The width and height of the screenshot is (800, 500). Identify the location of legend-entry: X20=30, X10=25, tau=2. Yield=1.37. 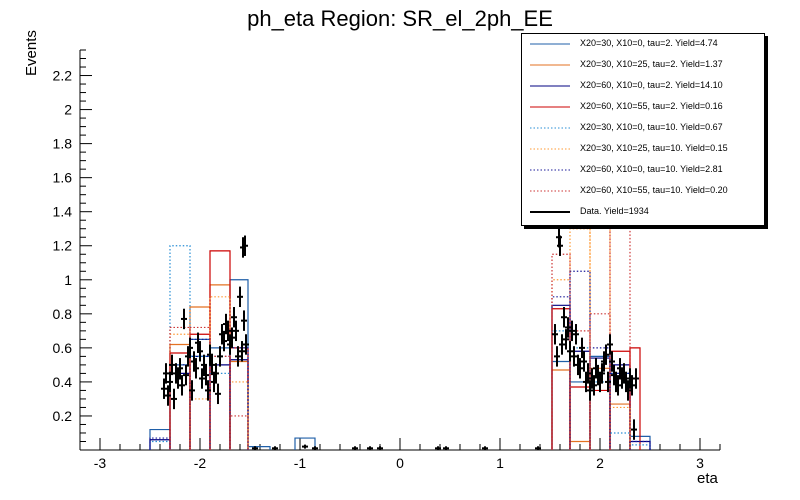
(643, 65).